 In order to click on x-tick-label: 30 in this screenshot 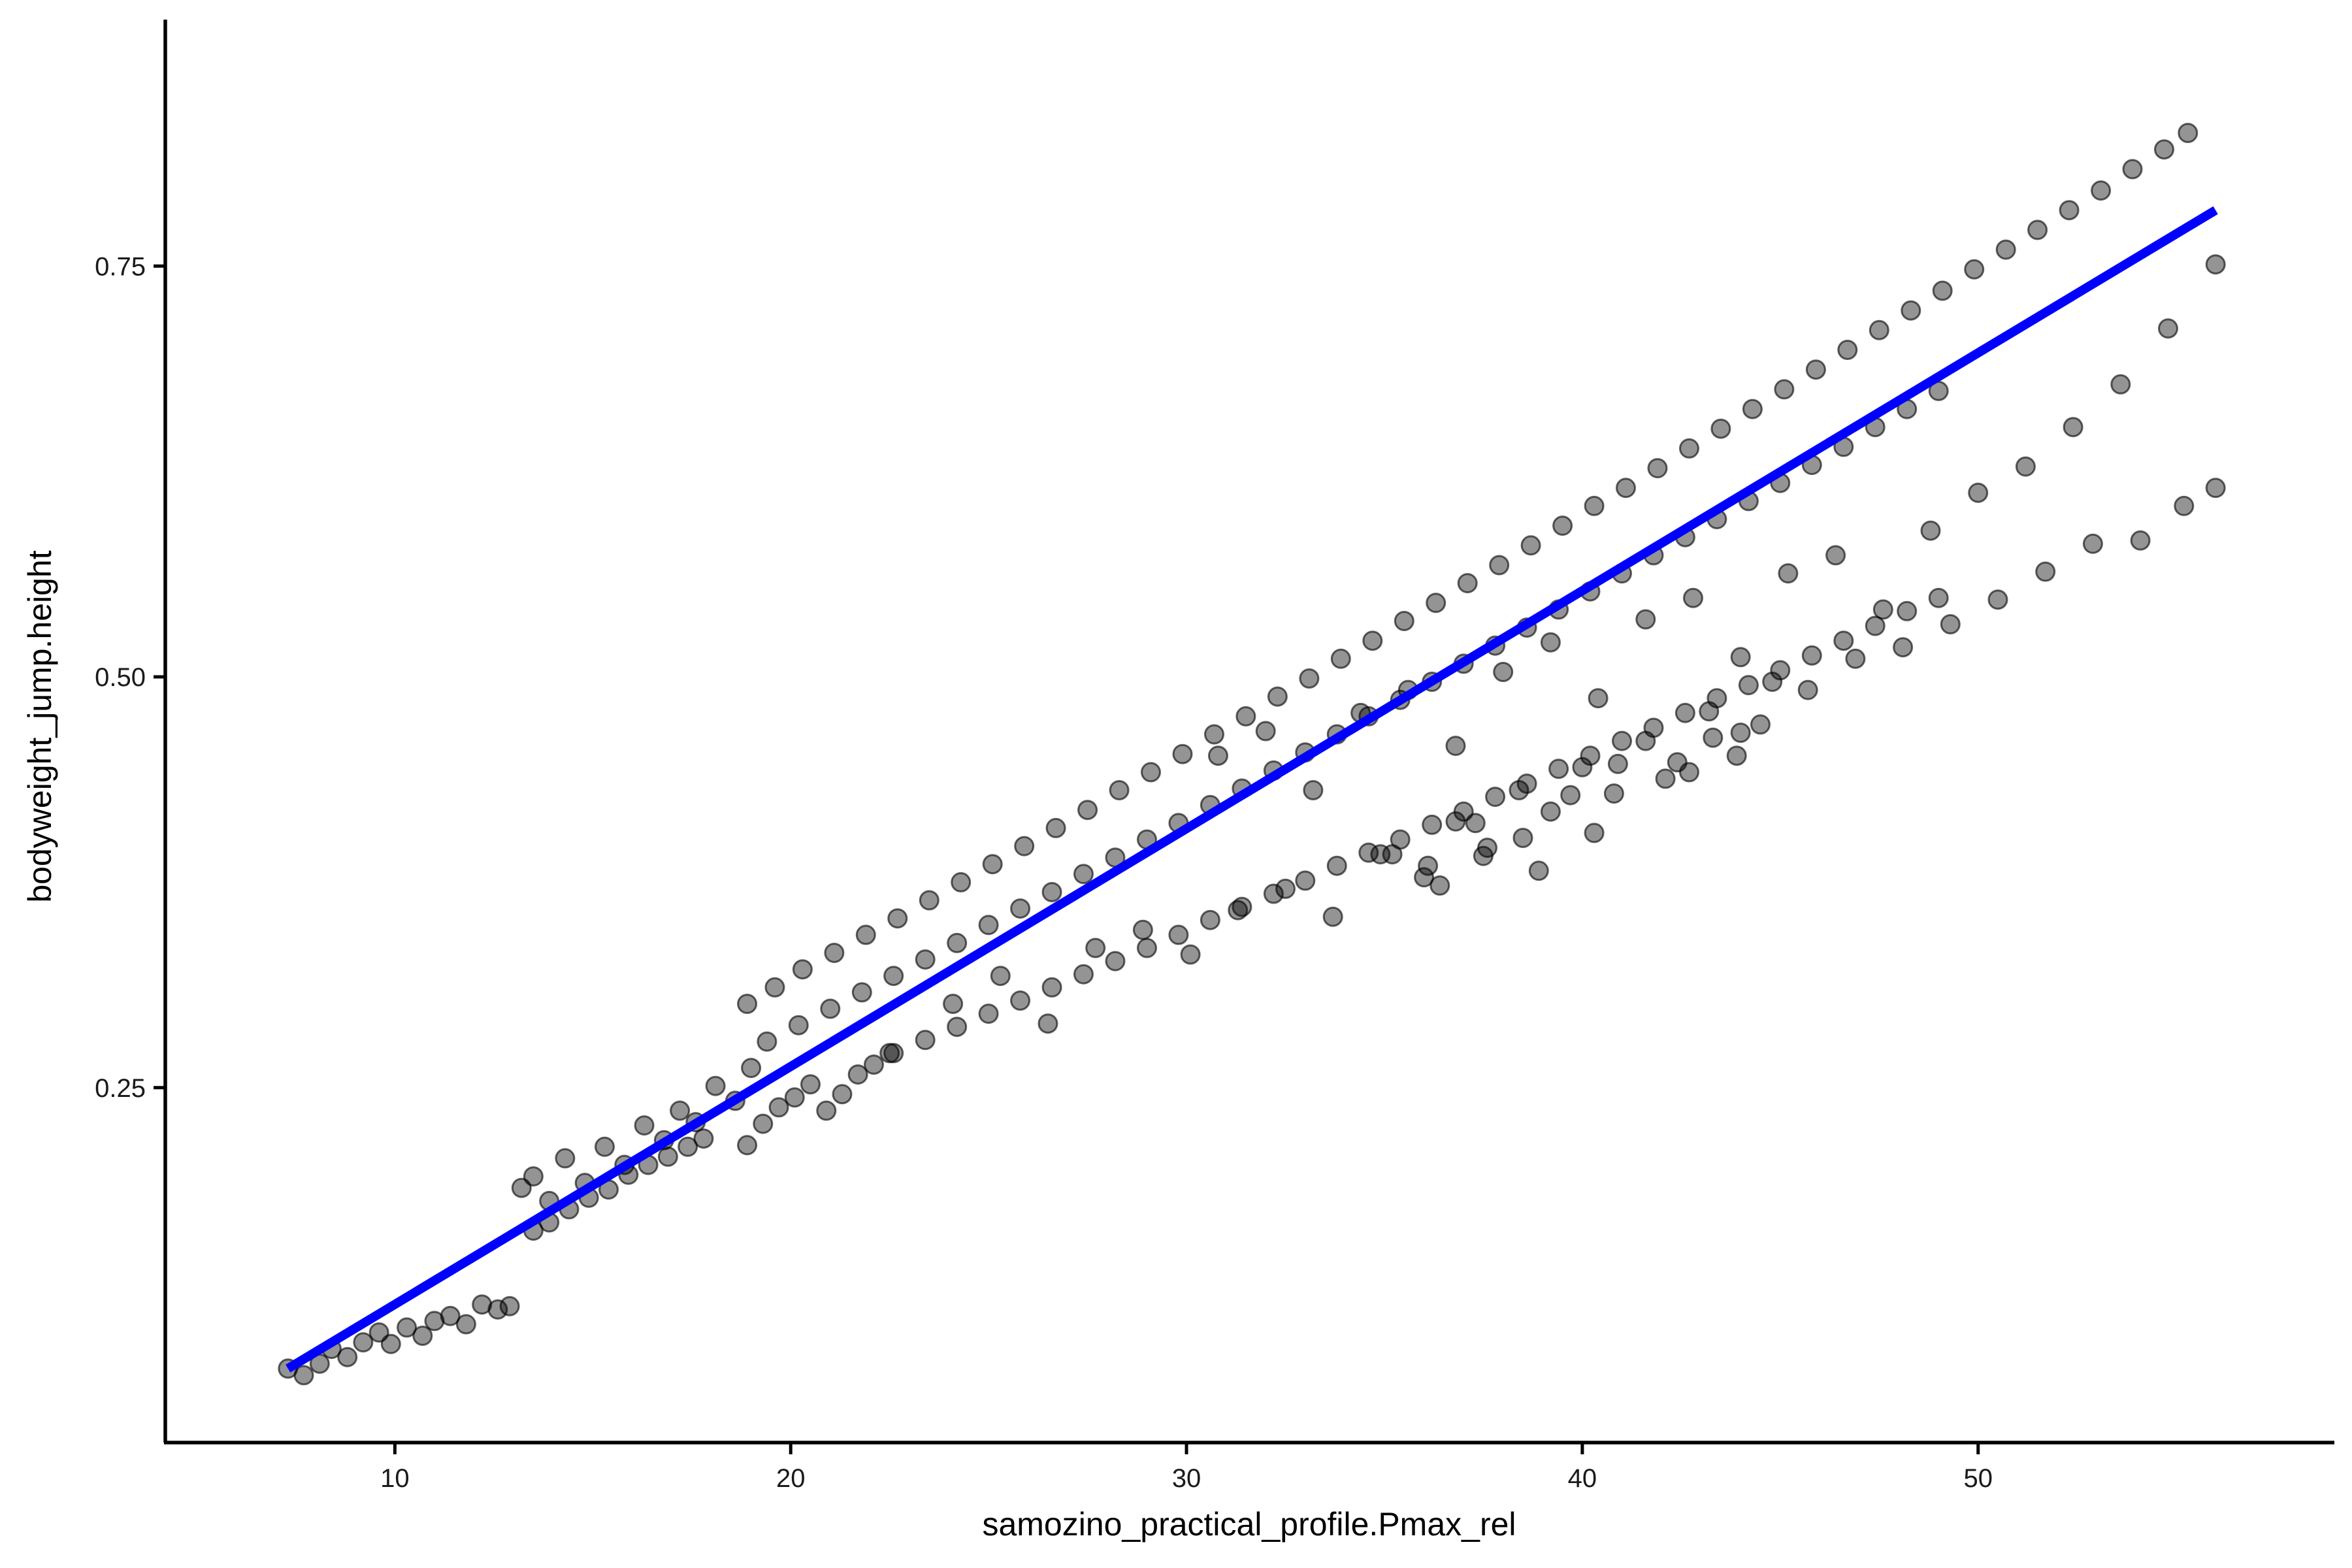, I will do `click(1186, 1478)`.